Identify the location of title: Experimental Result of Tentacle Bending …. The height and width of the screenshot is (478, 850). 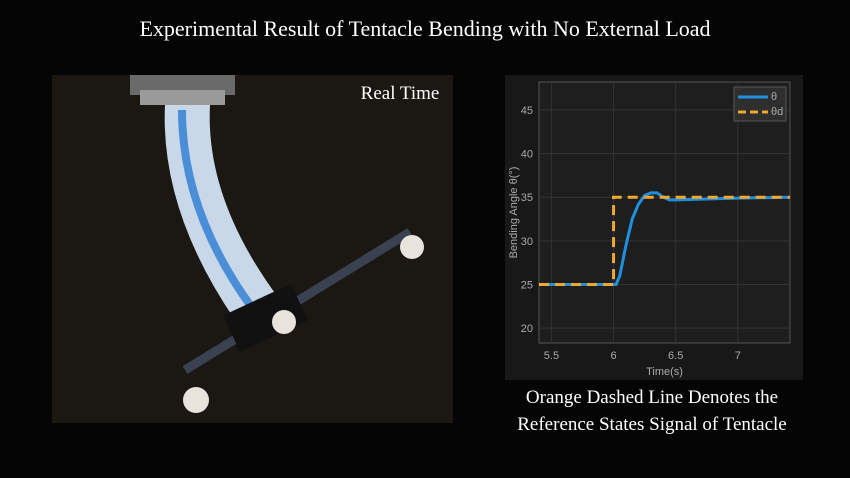
(424, 28).